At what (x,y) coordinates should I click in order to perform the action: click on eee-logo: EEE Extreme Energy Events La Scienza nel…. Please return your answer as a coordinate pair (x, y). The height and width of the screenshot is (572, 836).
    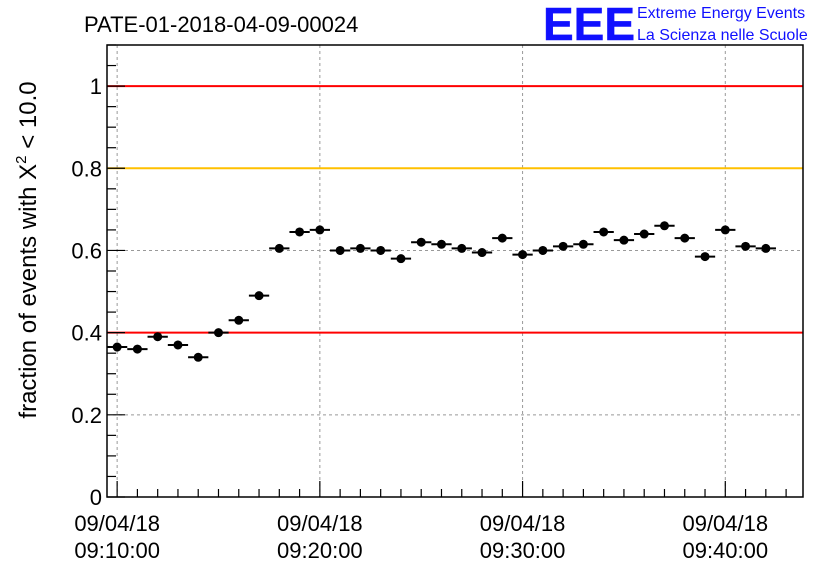
    Looking at the image, I should click on (675, 25).